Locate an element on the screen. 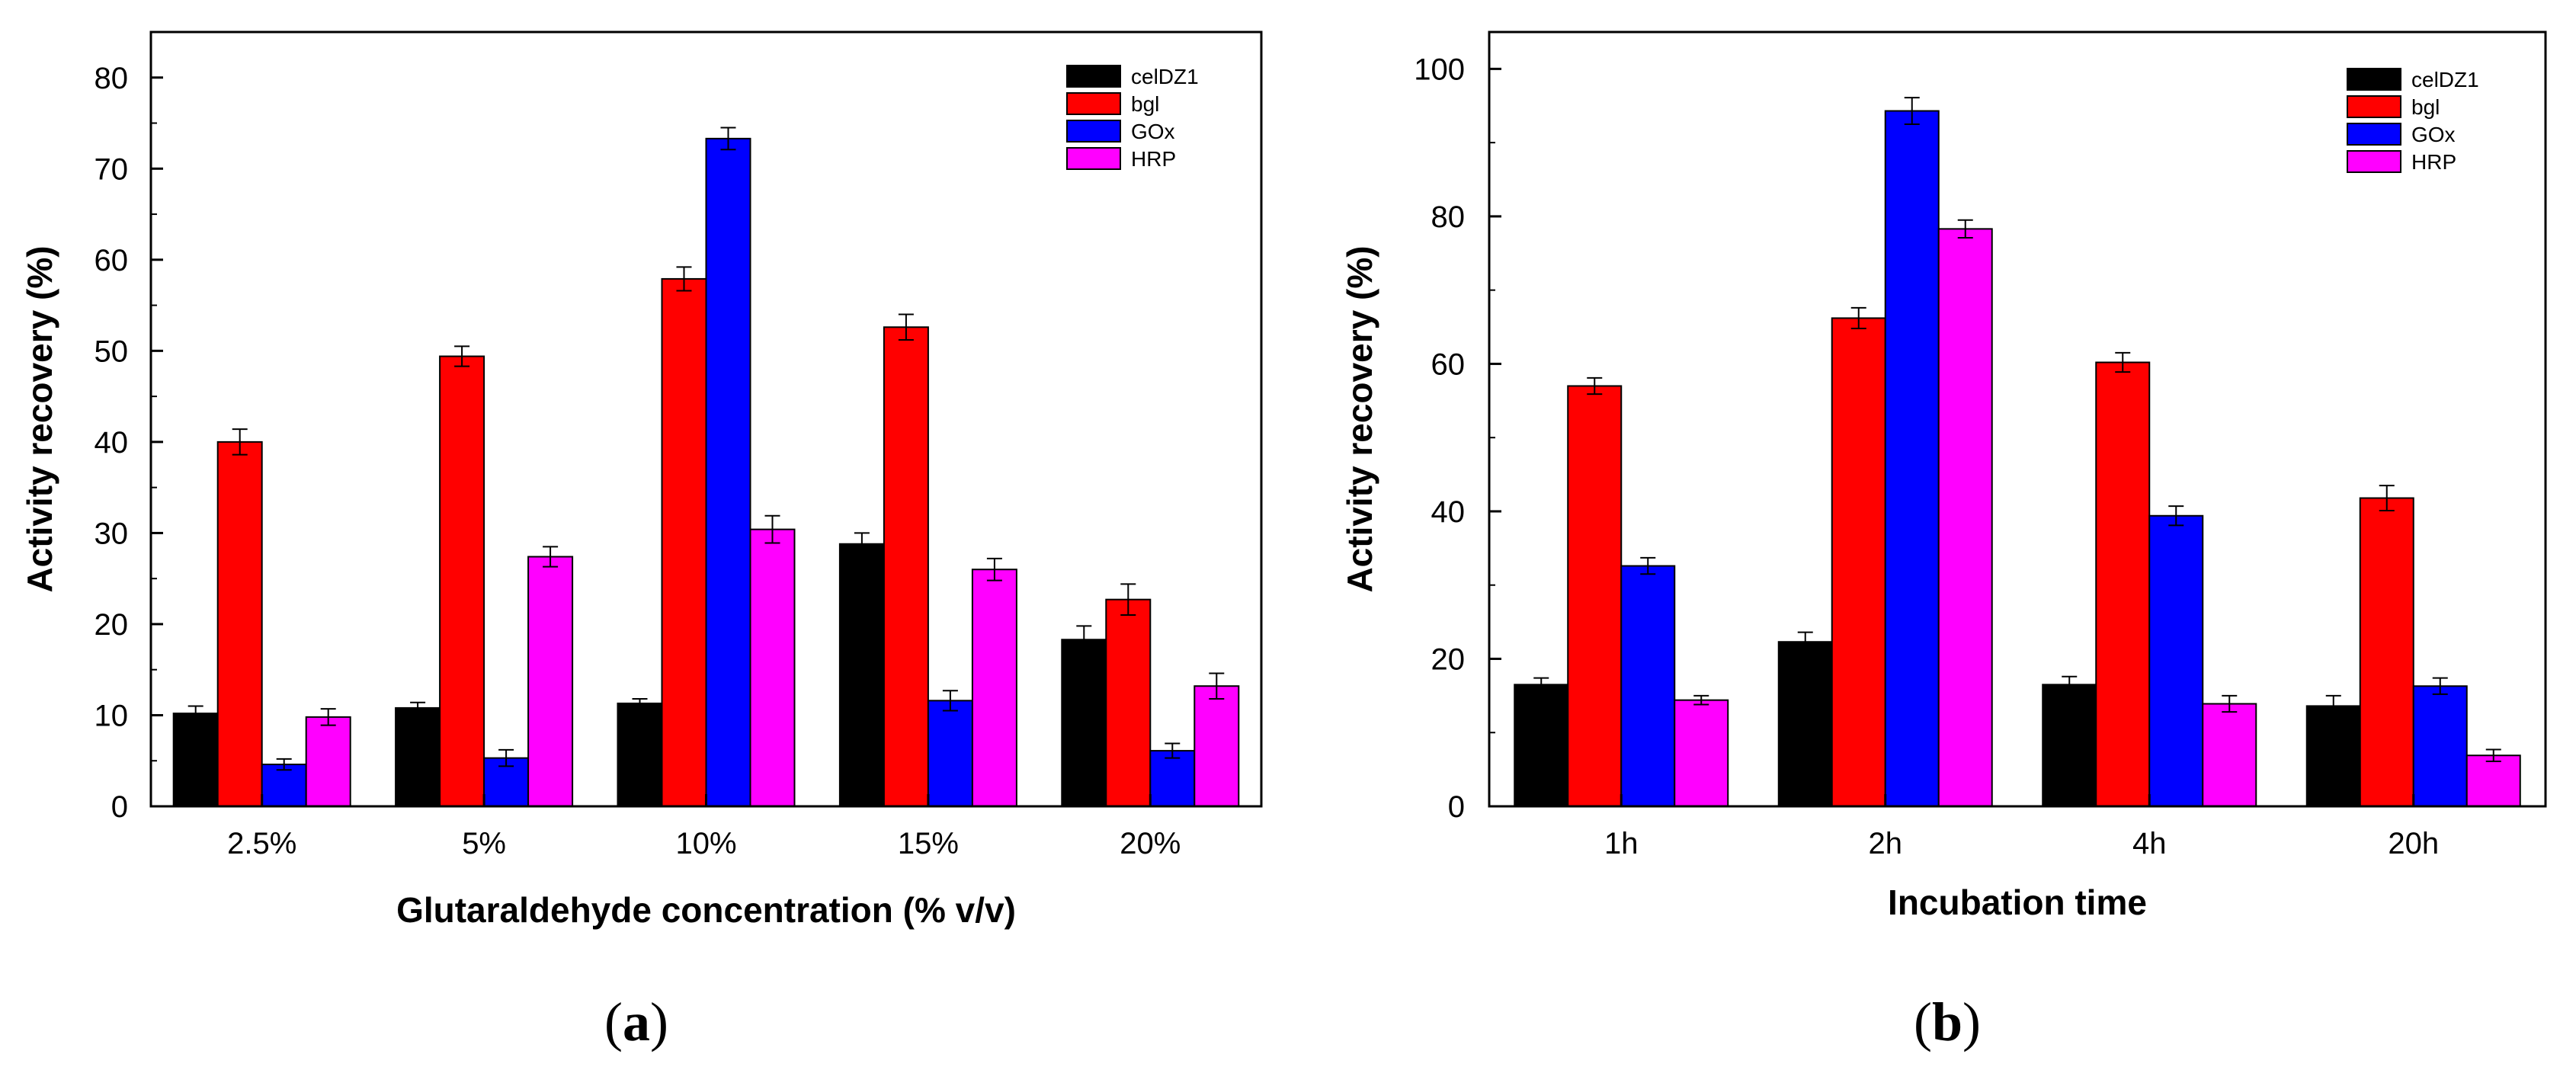 This screenshot has height=1070, width=2576. bar-HRP-20h is located at coordinates (2493, 781).